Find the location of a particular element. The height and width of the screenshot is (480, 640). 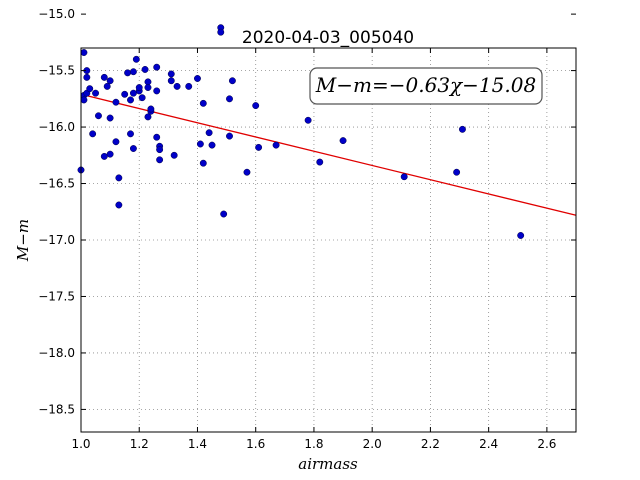

x-tick-labels: 1.0 1.2 1.4 1.6 1.8 2.0 2.2 2.4 2.6 is located at coordinates (313, 444).